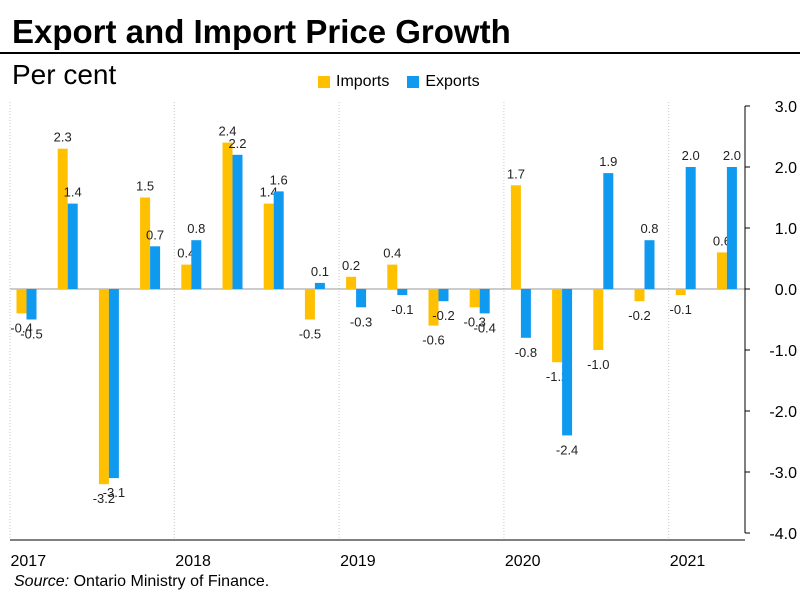 The width and height of the screenshot is (800, 600). What do you see at coordinates (29, 561) in the screenshot?
I see `x-year-label: 2017` at bounding box center [29, 561].